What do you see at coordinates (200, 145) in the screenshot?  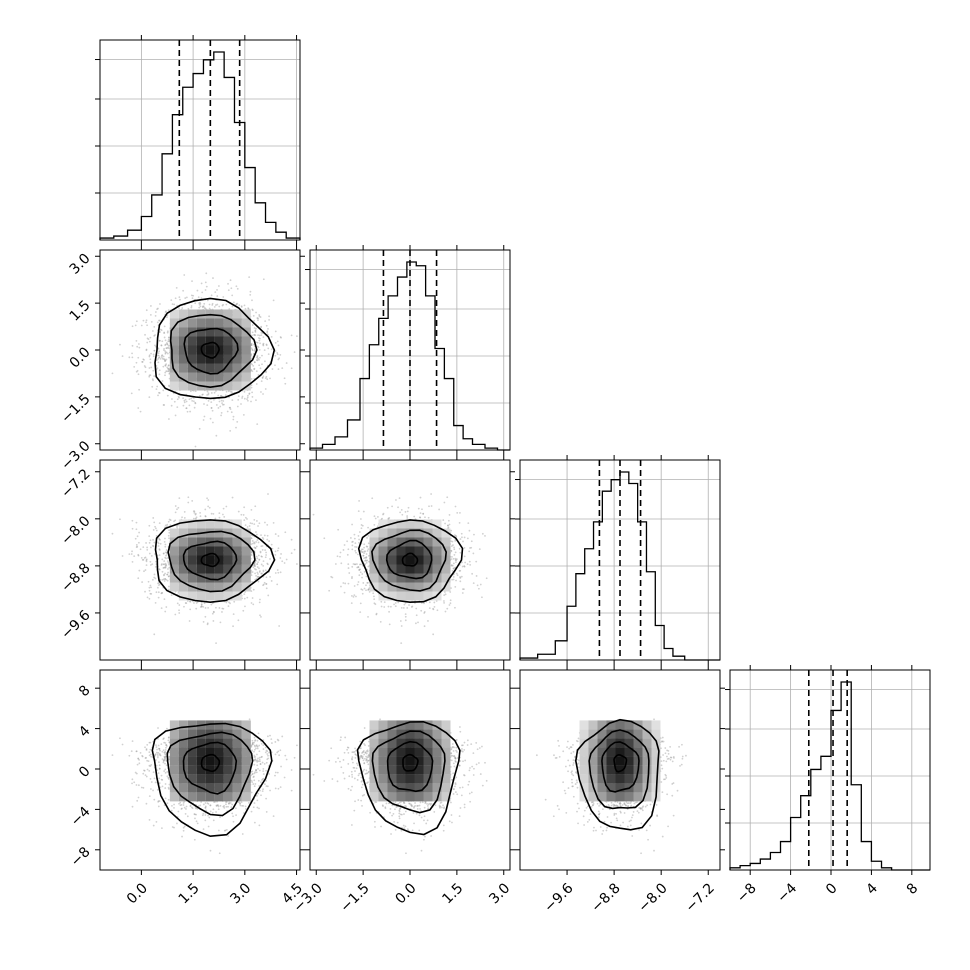 I see `histogram-line` at bounding box center [200, 145].